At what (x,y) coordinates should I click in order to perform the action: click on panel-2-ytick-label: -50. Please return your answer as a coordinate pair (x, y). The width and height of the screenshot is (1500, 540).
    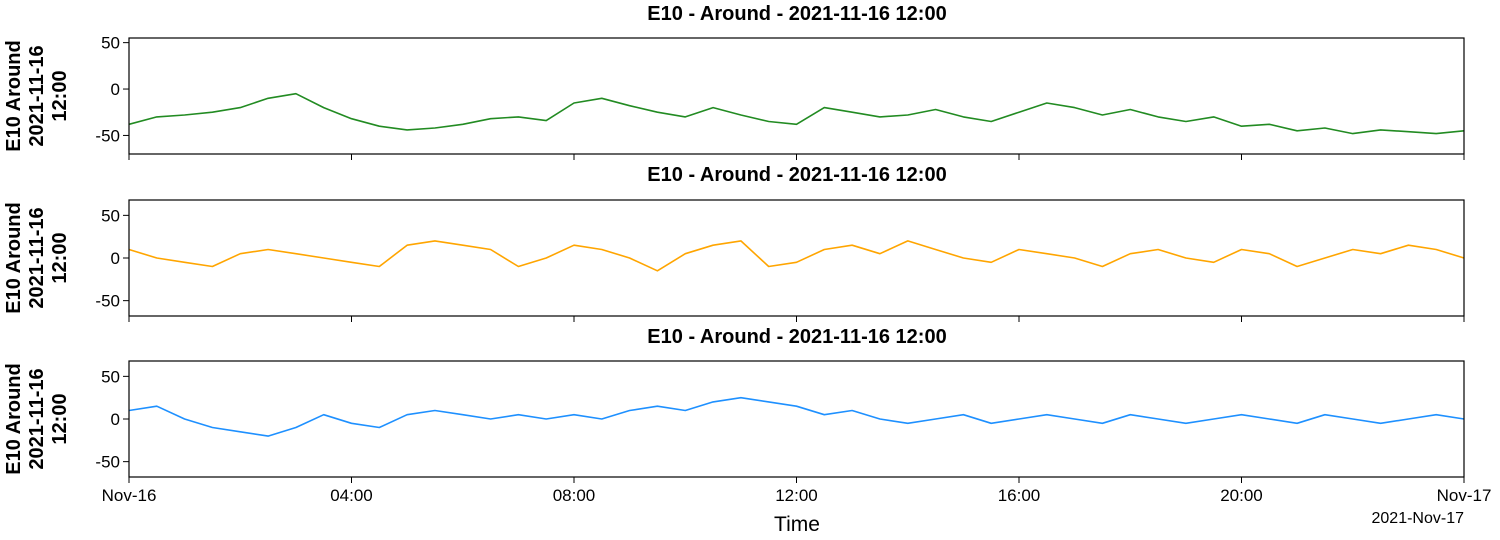
    Looking at the image, I should click on (107, 301).